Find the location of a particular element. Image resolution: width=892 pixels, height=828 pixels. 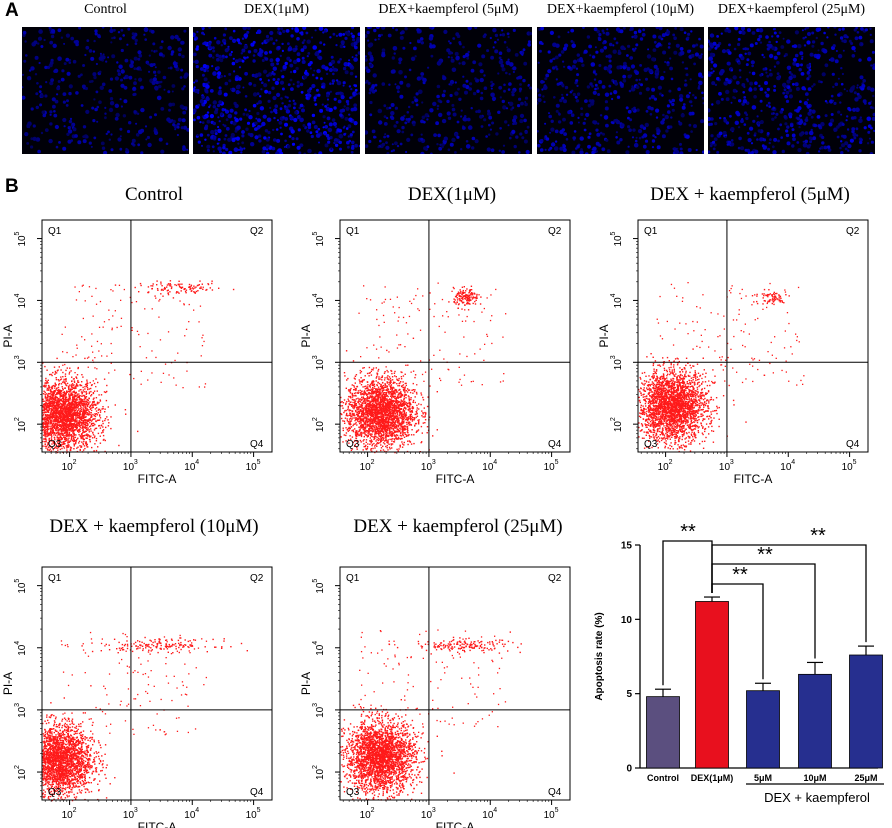

flow-plot-title: DEX(1μM) is located at coordinates (452, 194).